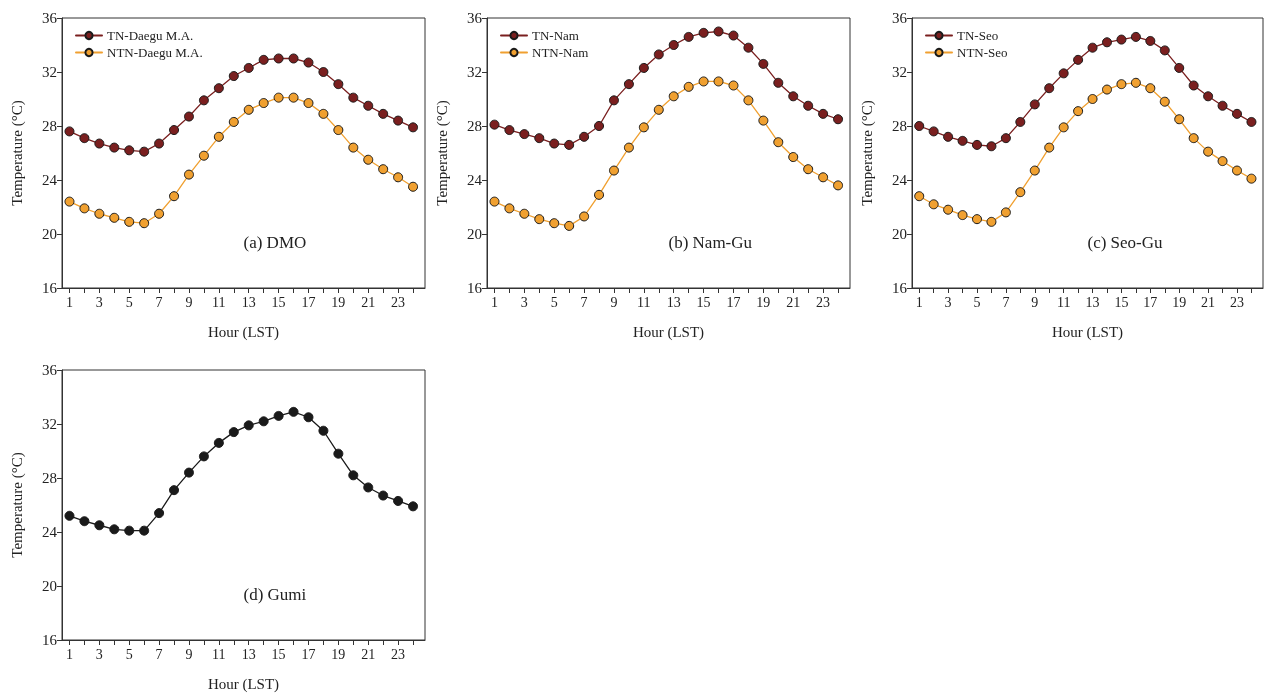 The width and height of the screenshot is (1265, 695). Describe the element at coordinates (978, 35) in the screenshot. I see `legend-label: TN-Seo` at that location.